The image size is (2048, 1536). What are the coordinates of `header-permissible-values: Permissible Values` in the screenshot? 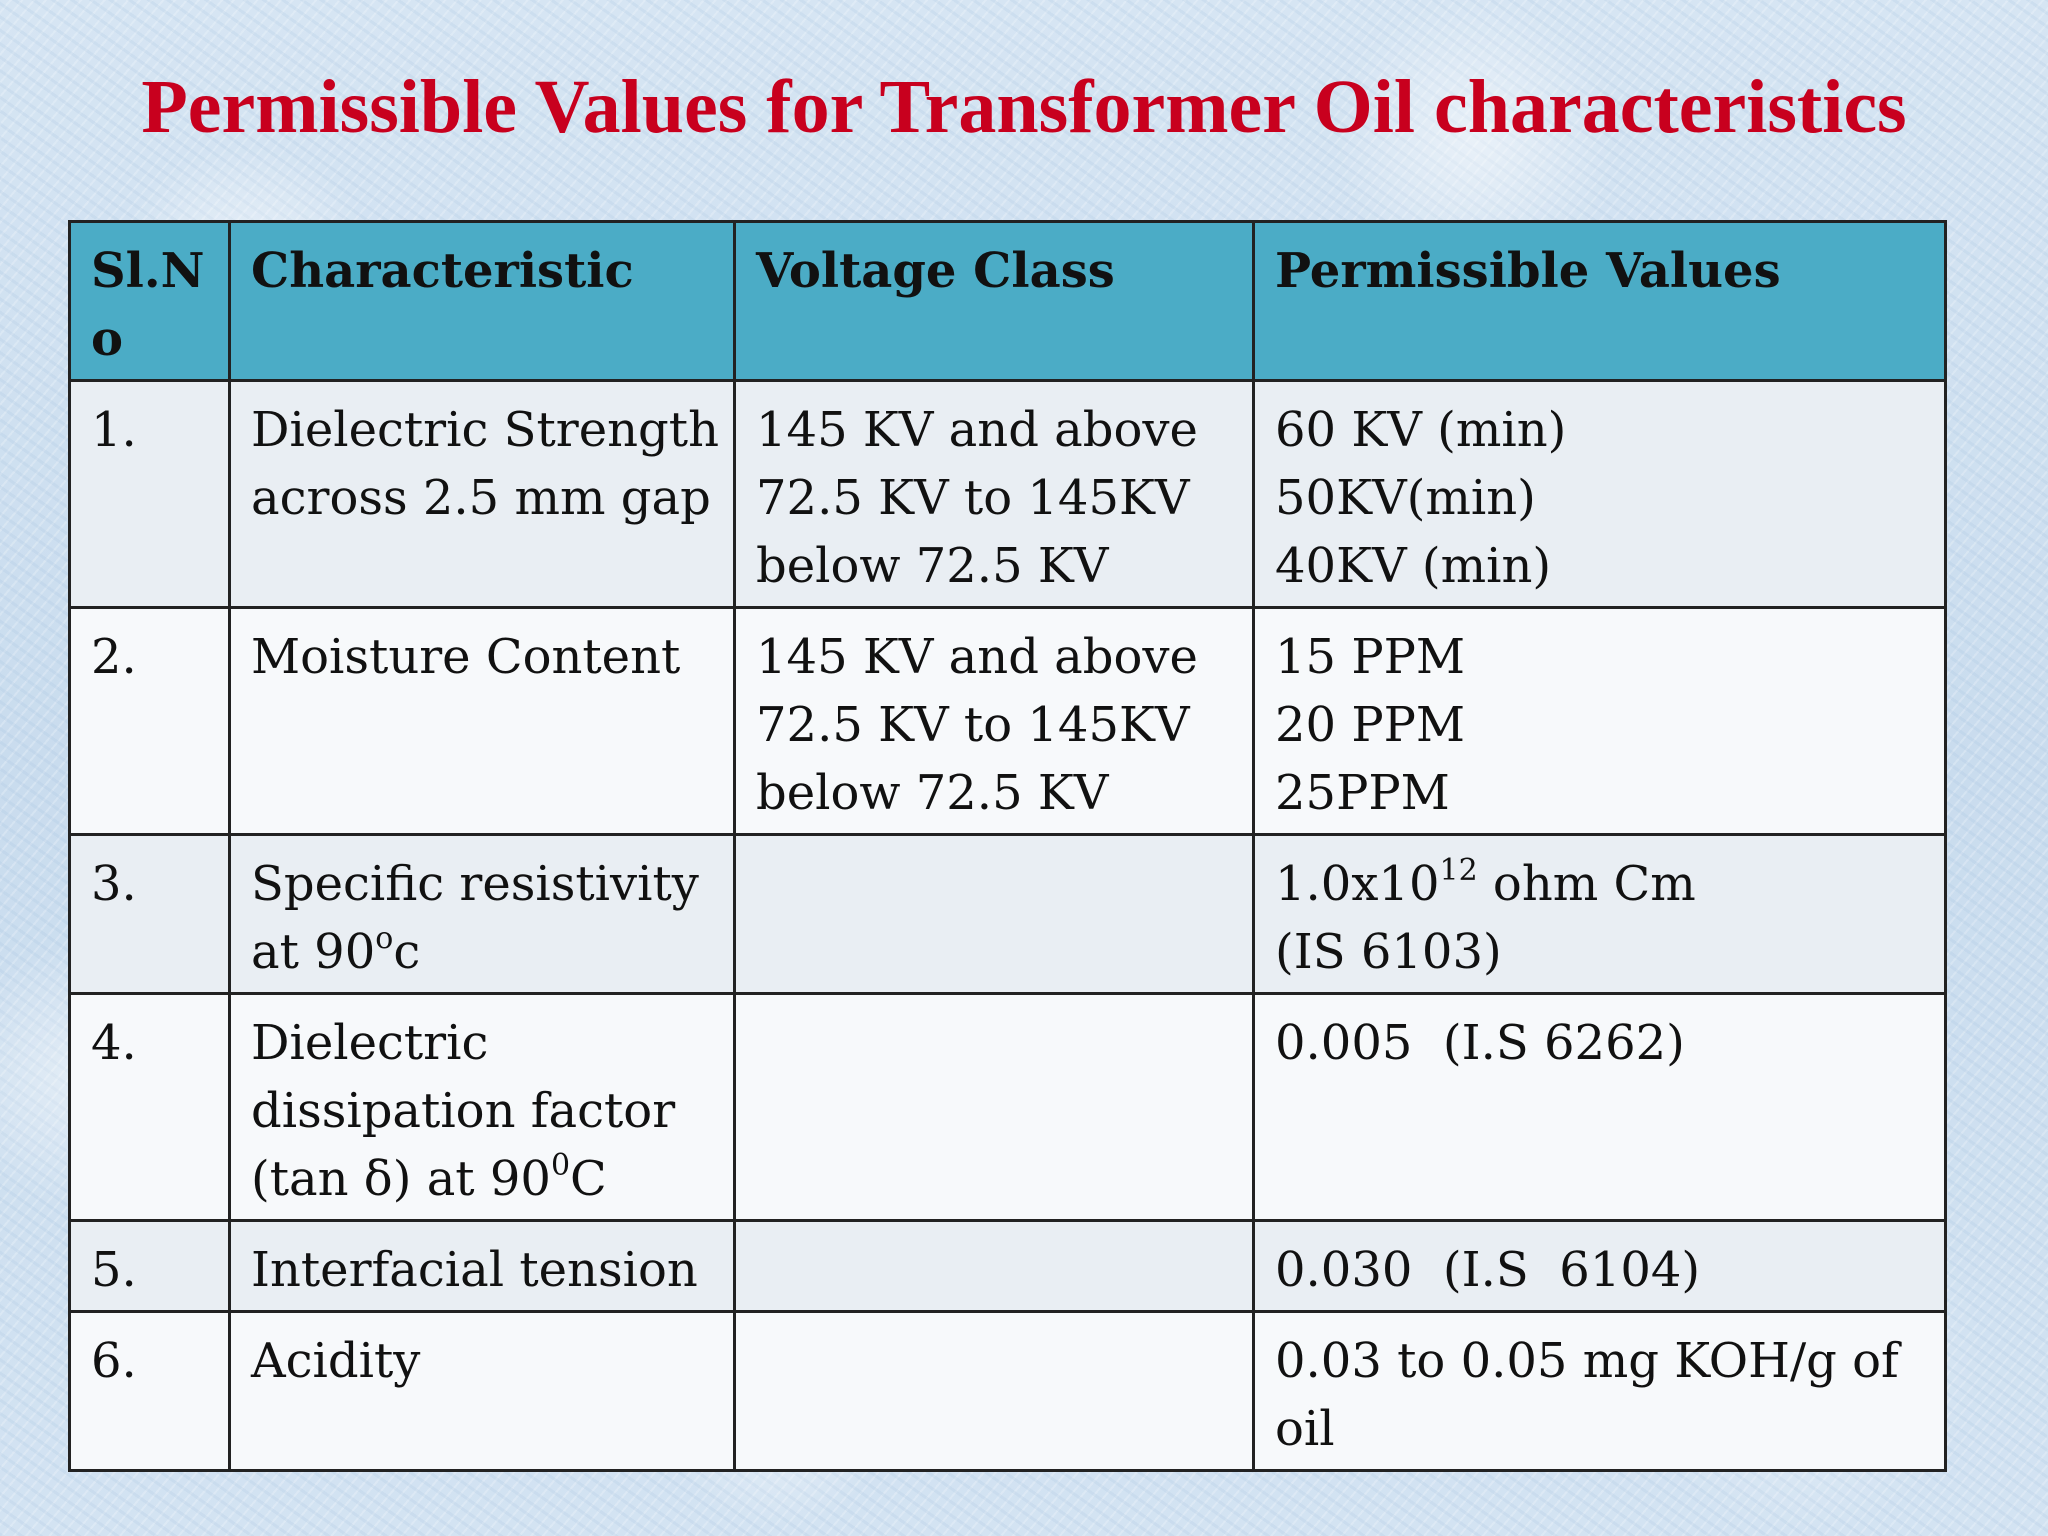 It's located at (1599, 301).